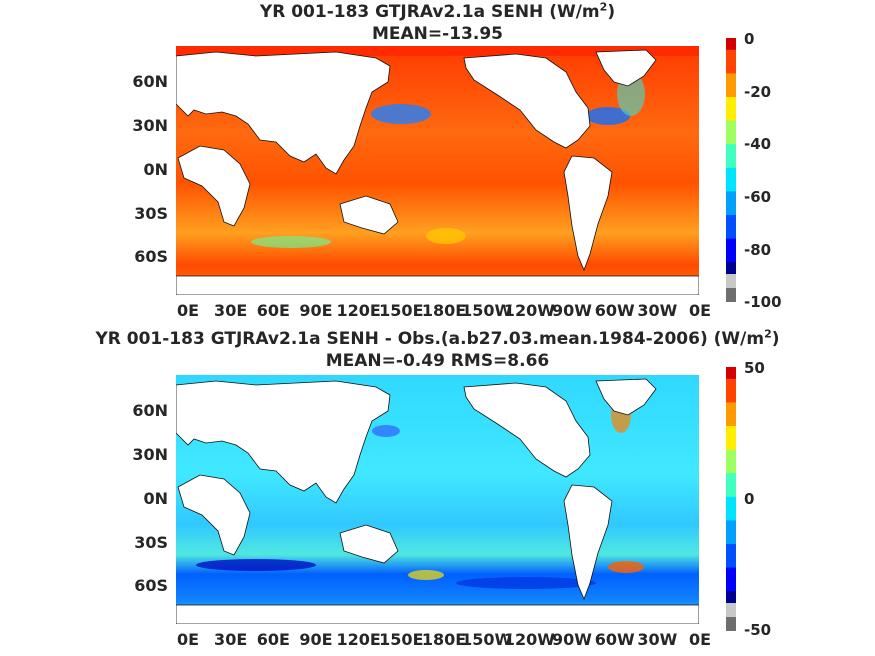 Image resolution: width=875 pixels, height=656 pixels. I want to click on chart1-xtick: 90E, so click(316, 310).